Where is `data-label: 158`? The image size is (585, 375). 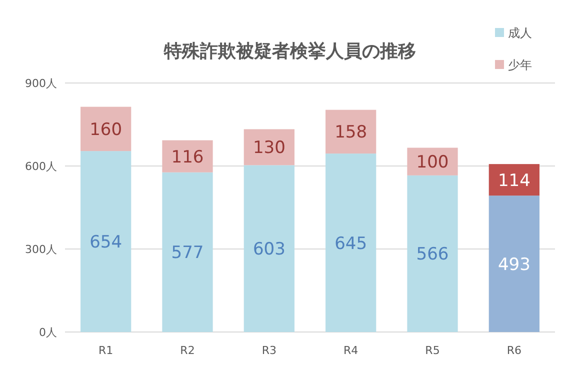
data-label: 158 is located at coordinates (351, 132).